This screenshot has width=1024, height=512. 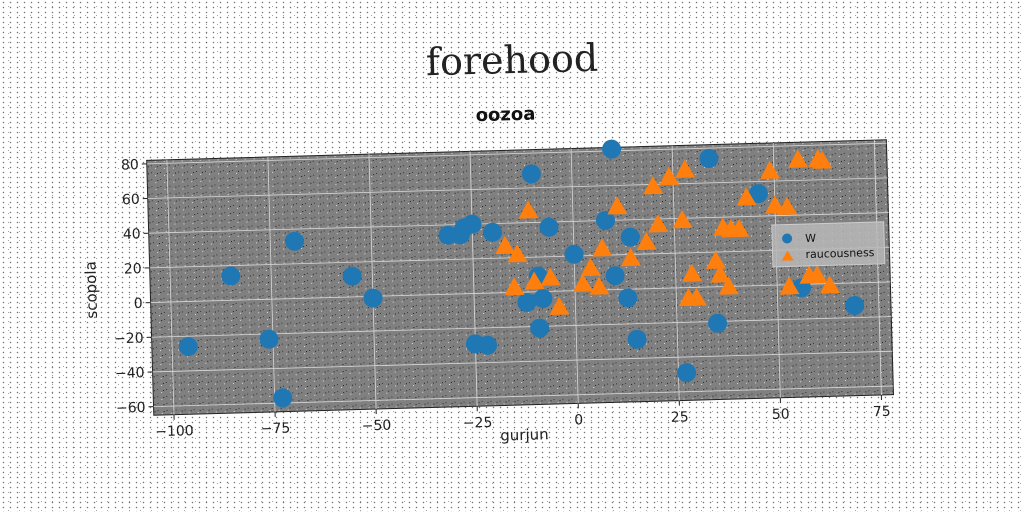 I want to click on chart-title: oozoa, so click(x=505, y=115).